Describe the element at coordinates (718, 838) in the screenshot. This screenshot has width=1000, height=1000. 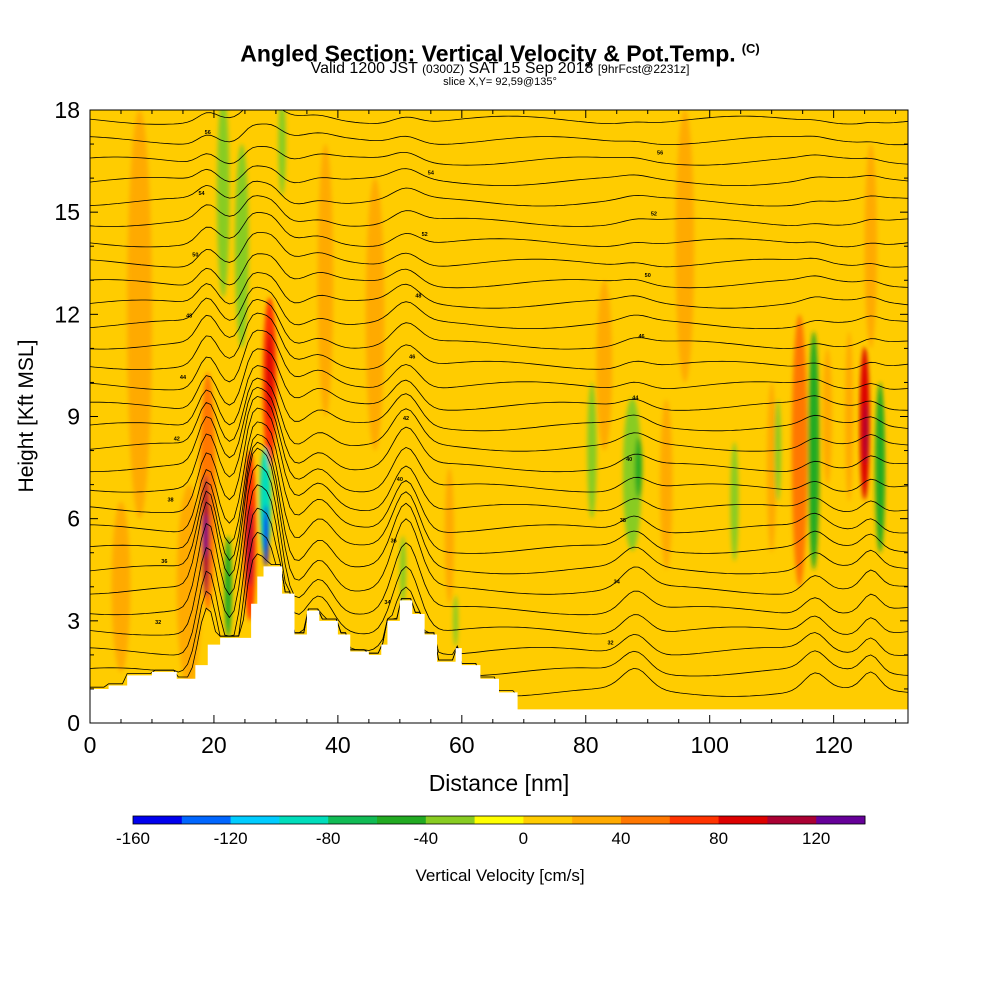
I see `colorbar-tick-label: 80` at that location.